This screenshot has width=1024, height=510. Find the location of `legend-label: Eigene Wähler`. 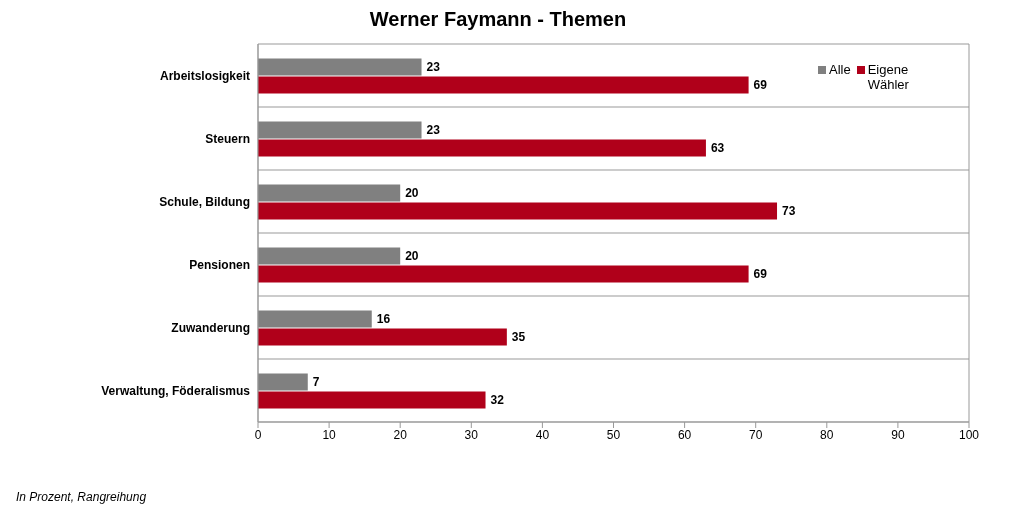

legend-label: Eigene Wähler is located at coordinates (888, 77).